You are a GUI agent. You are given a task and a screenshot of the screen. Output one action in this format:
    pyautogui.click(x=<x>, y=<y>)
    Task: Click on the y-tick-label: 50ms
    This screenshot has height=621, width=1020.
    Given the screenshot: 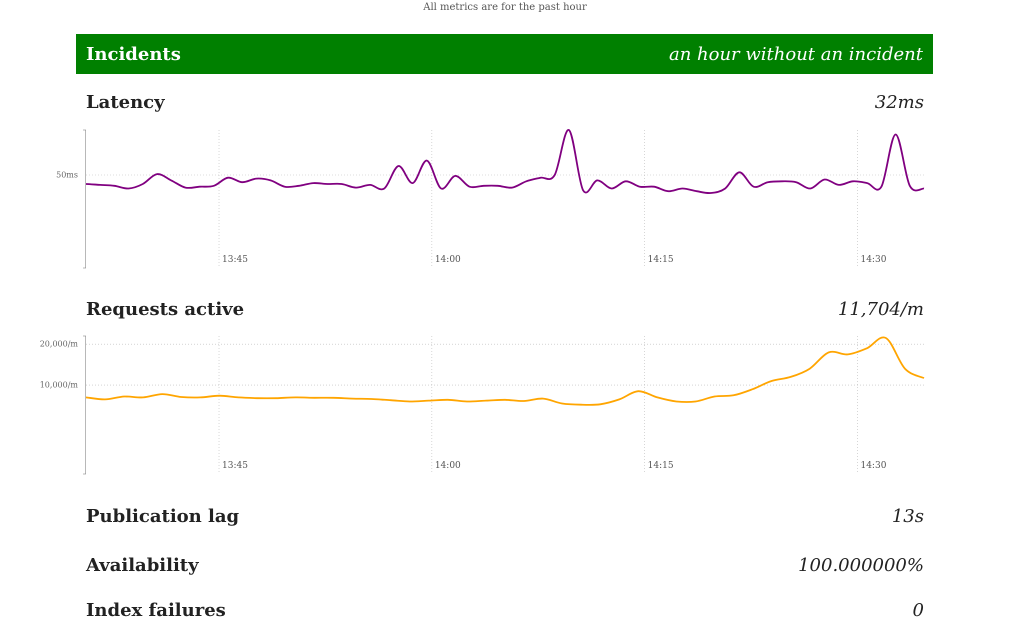 What is the action you would take?
    pyautogui.click(x=67, y=175)
    